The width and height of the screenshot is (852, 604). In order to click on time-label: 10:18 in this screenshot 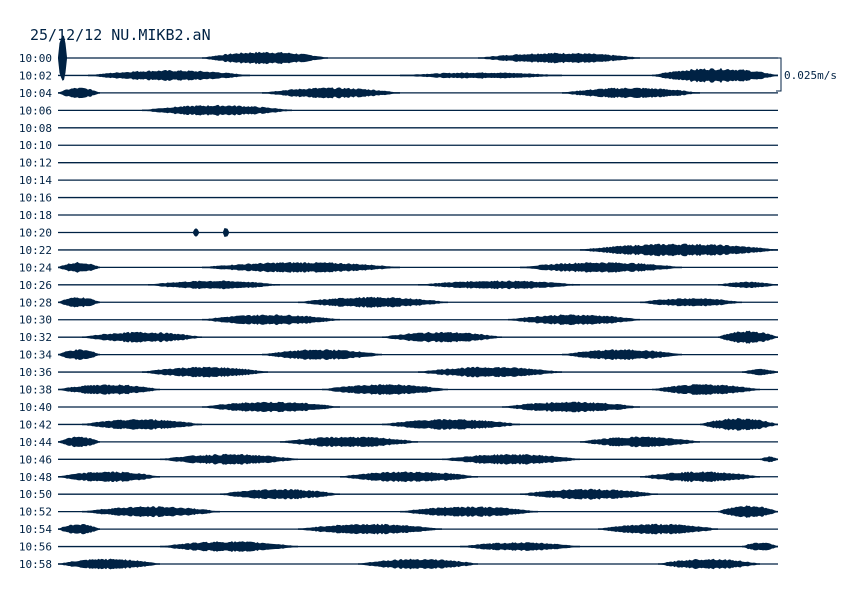, I will do `click(35, 215)`.